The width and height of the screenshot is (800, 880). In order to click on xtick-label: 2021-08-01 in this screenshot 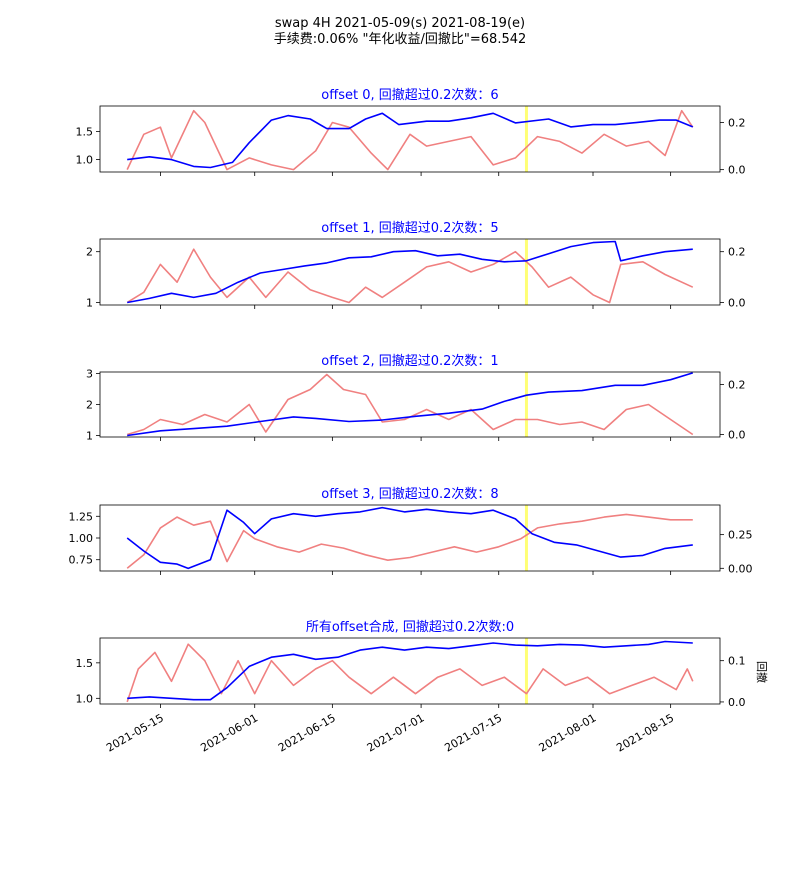, I will do `click(568, 732)`.